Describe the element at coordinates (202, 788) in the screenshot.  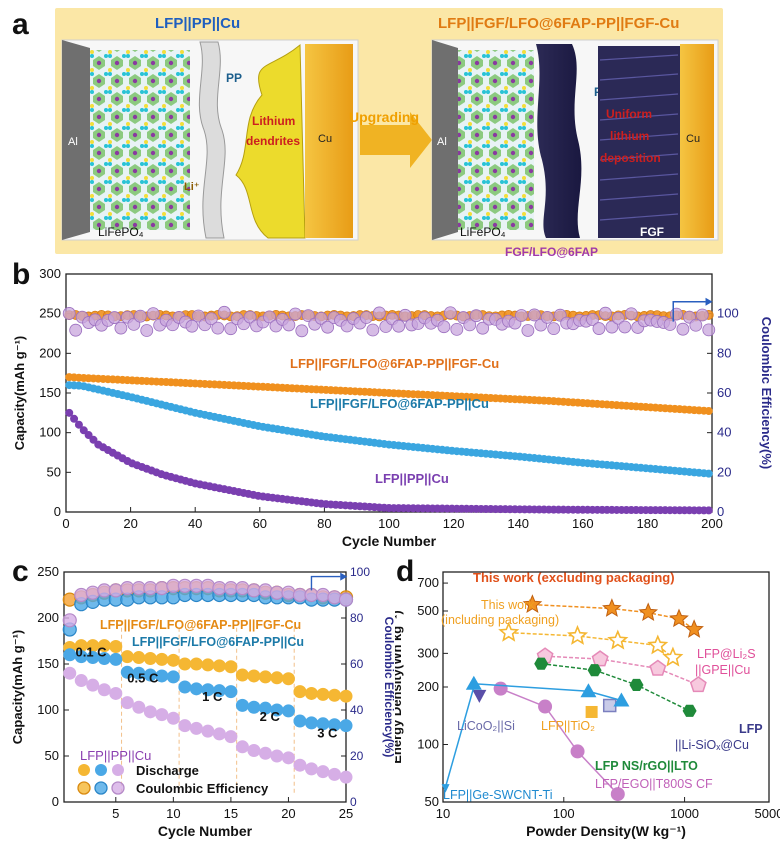
I see `legend-ce-label: Coulombic Efficiency` at that location.